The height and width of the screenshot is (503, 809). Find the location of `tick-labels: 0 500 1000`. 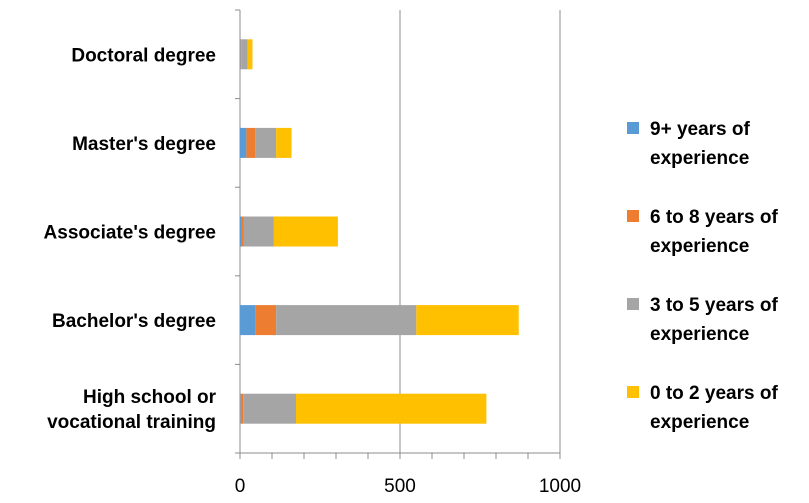

tick-labels: 0 500 1000 is located at coordinates (408, 486).